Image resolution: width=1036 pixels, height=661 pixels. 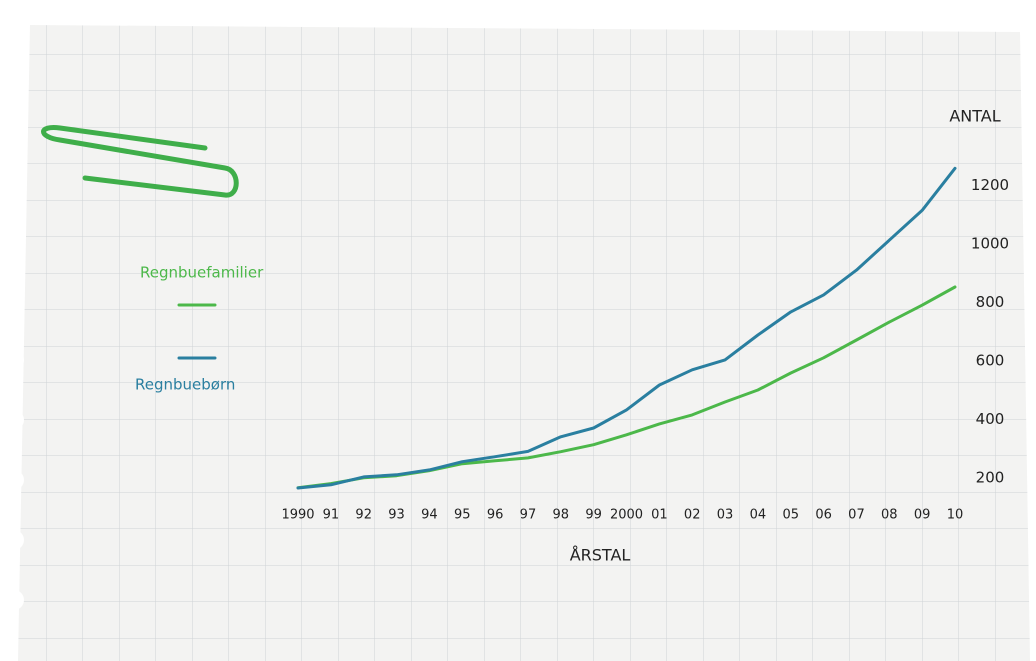 I want to click on x-tick-label: 97, so click(x=528, y=515).